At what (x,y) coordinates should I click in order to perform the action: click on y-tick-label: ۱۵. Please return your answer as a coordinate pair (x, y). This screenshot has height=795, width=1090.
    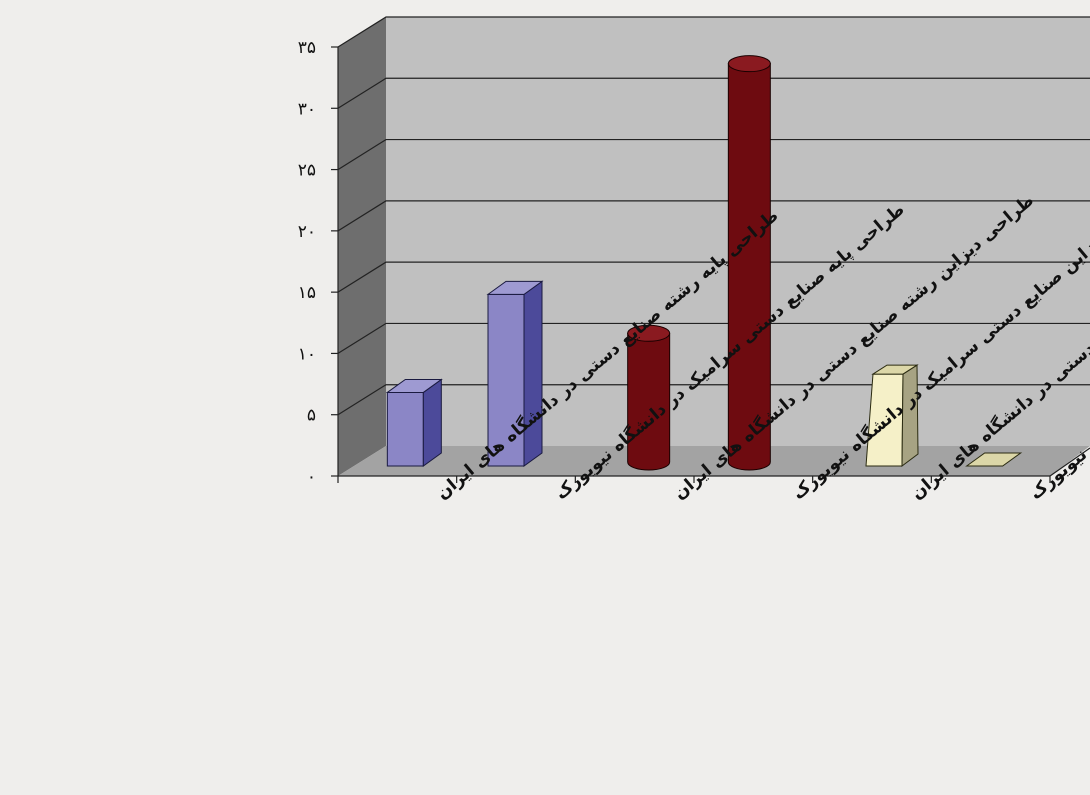
    Looking at the image, I should click on (307, 293).